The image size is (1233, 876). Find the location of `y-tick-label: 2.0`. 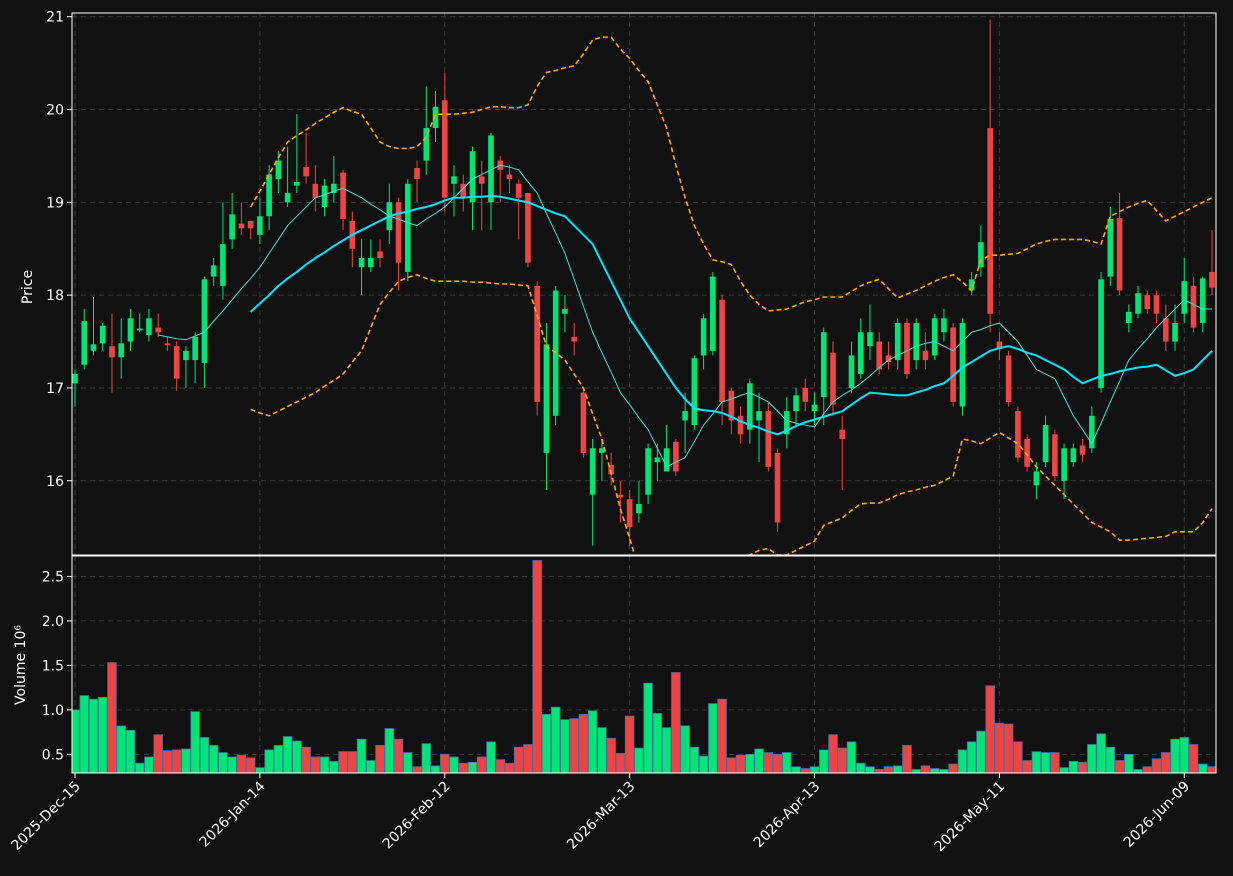

y-tick-label: 2.0 is located at coordinates (53, 622).